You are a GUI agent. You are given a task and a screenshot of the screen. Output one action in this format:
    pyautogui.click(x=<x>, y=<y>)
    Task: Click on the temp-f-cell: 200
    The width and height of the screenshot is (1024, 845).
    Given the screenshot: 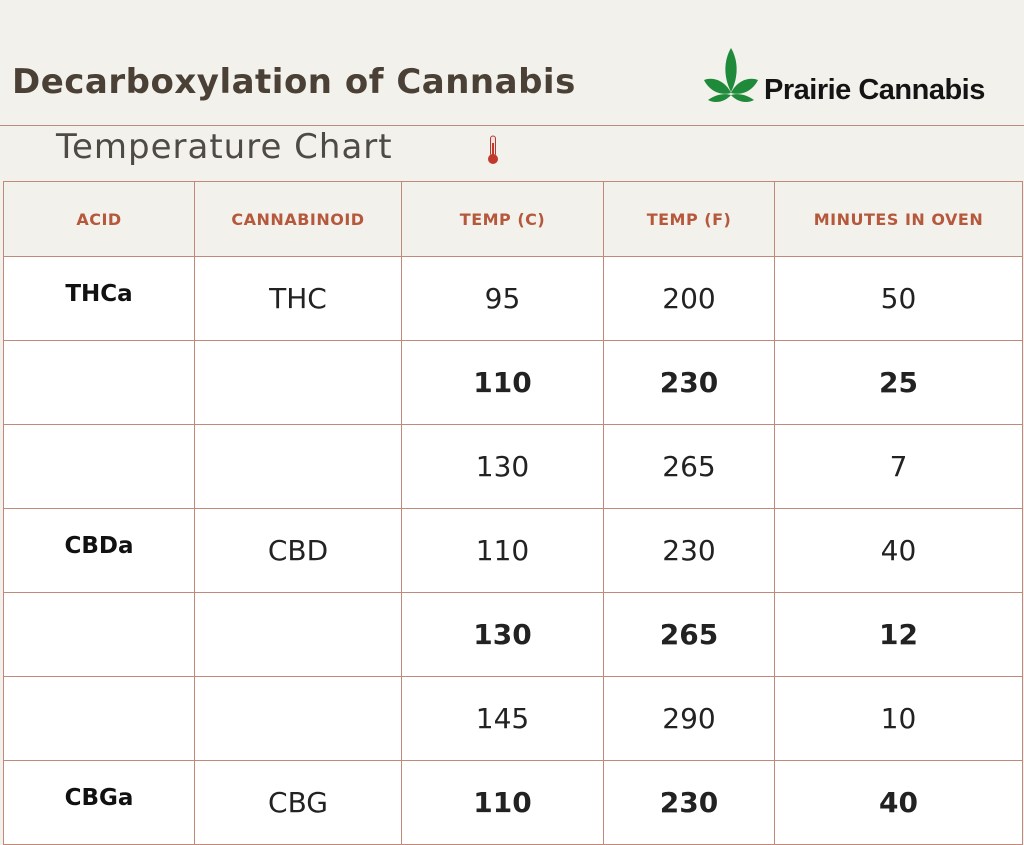 What is the action you would take?
    pyautogui.click(x=689, y=298)
    